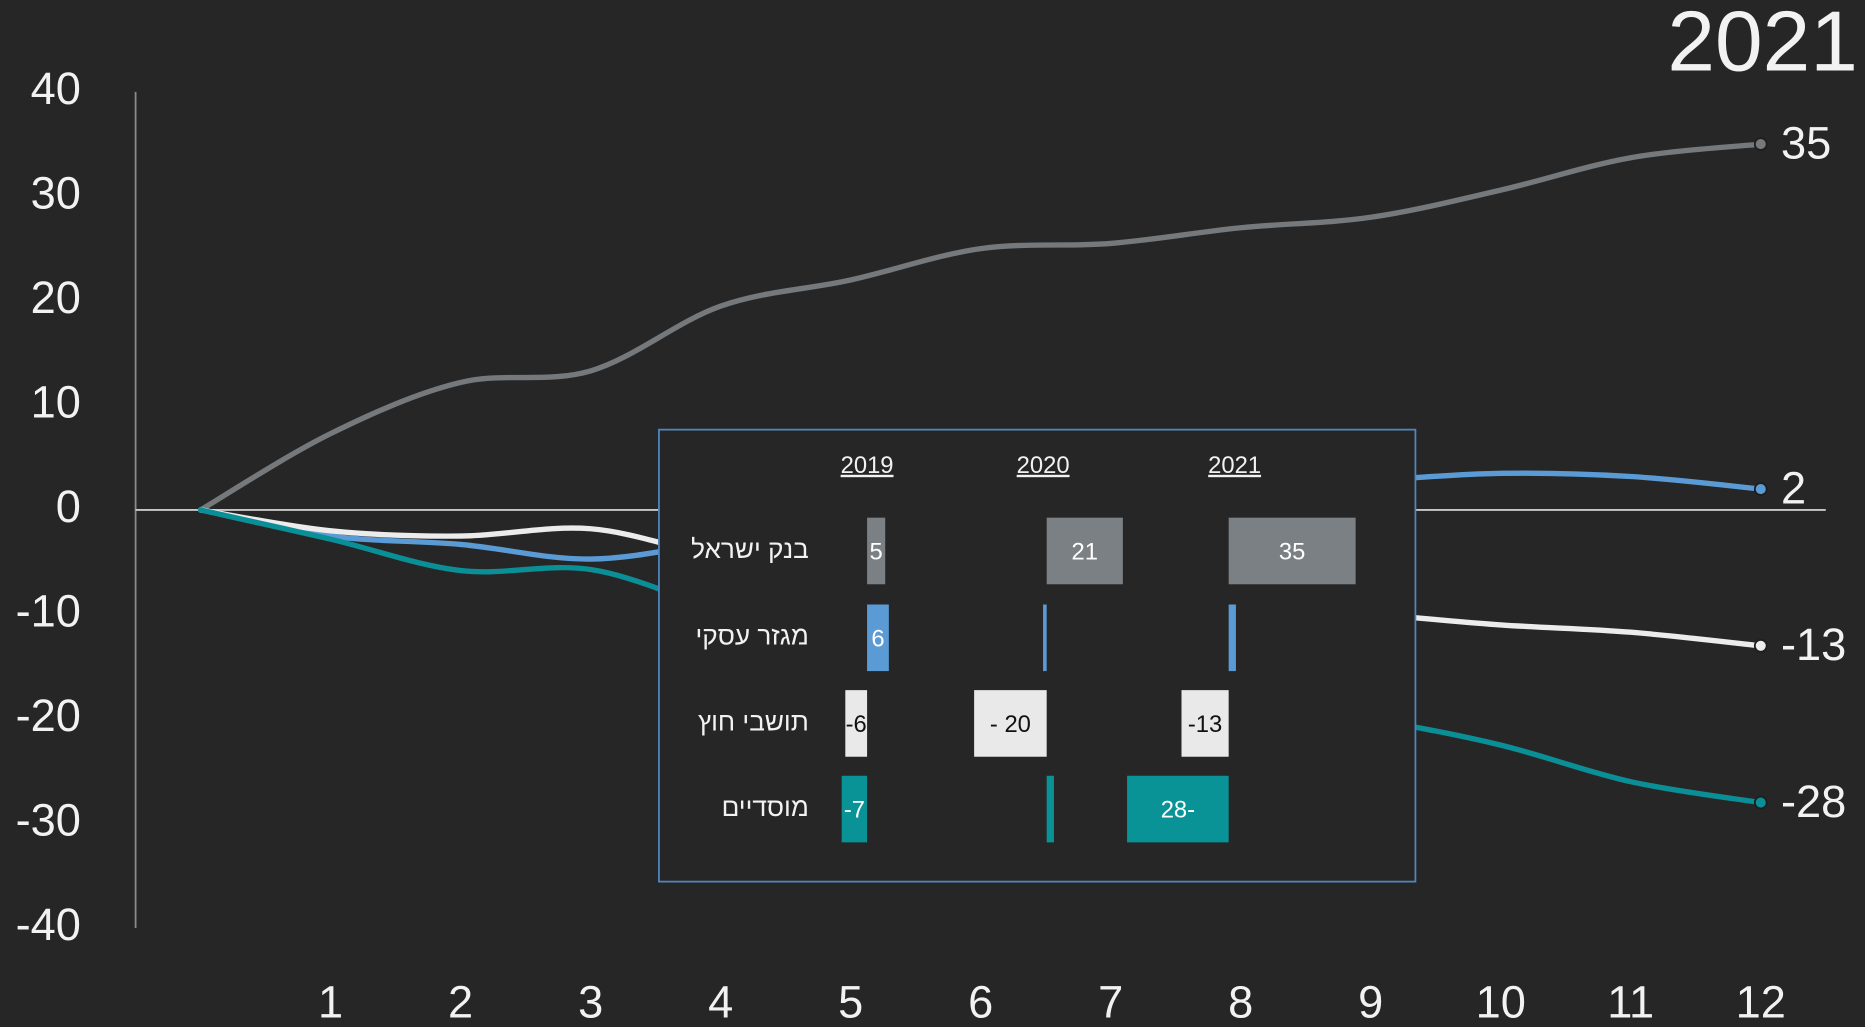 The image size is (1865, 1027). Describe the element at coordinates (1630, 1001) in the screenshot. I see `x-tick-label: 11` at that location.